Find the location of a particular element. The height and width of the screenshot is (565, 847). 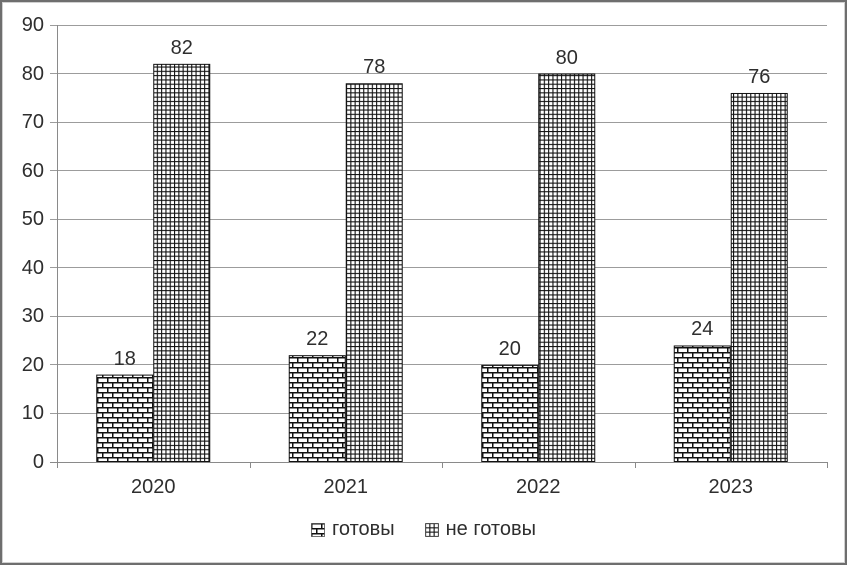

y-axis-label-60: 60 is located at coordinates (32, 170).